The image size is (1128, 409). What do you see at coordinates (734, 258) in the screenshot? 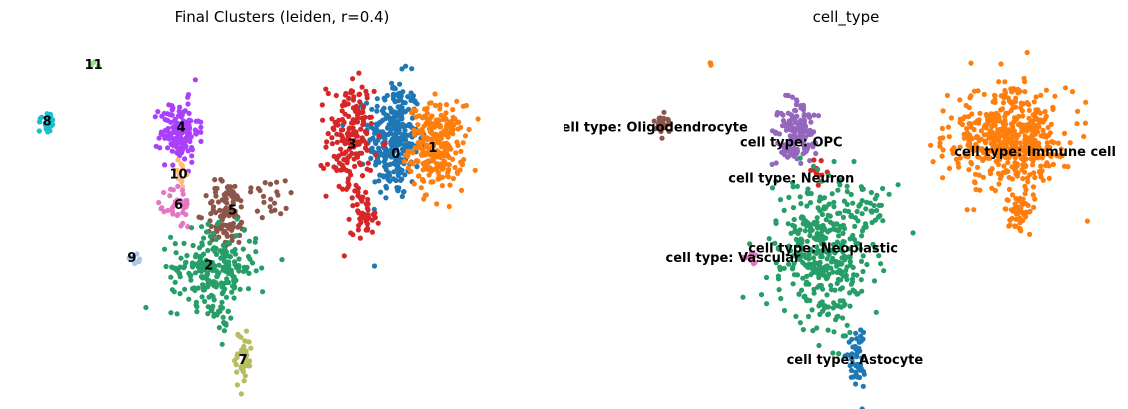
I see `cluster-label-cell-type-vascular: cell type: Vascular` at bounding box center [734, 258].